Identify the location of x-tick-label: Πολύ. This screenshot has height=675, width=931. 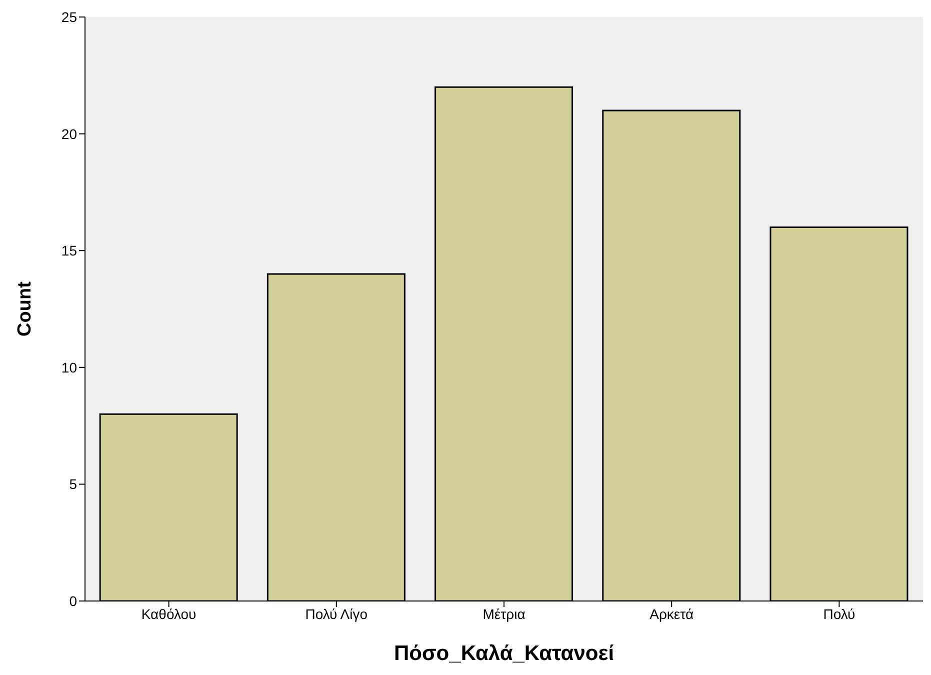
(839, 614).